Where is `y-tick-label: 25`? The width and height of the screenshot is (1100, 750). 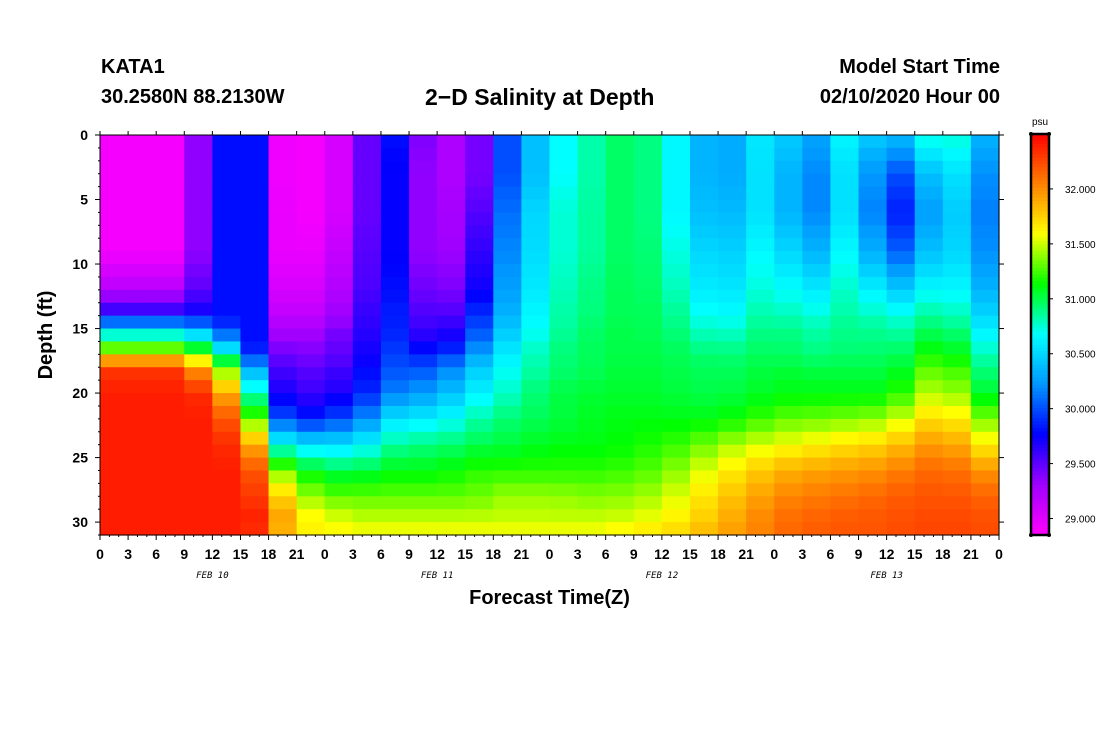
y-tick-label: 25 is located at coordinates (80, 458).